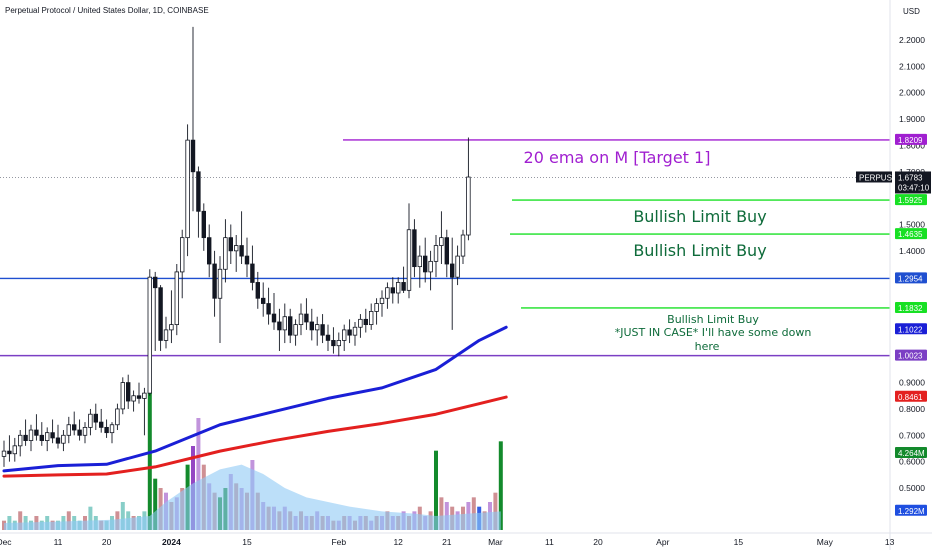 The height and width of the screenshot is (550, 932). What do you see at coordinates (447, 542) in the screenshot?
I see `time-axis: Dec 11 20 2024 15 Feb 12 21 Mar 11 20 Apr 15 May 13` at bounding box center [447, 542].